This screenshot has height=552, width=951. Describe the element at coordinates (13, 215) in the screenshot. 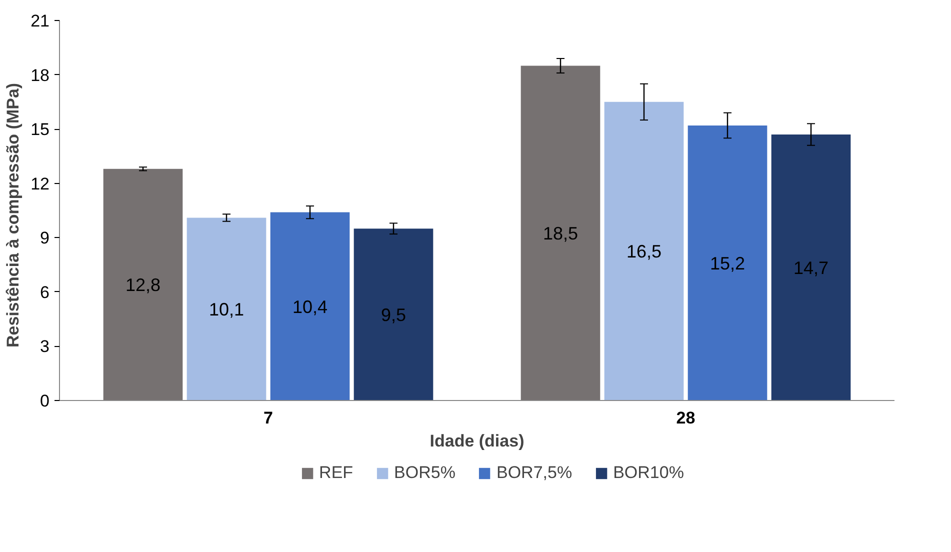

I see `y-axis-title: Resistência à compressão (MPa)` at that location.